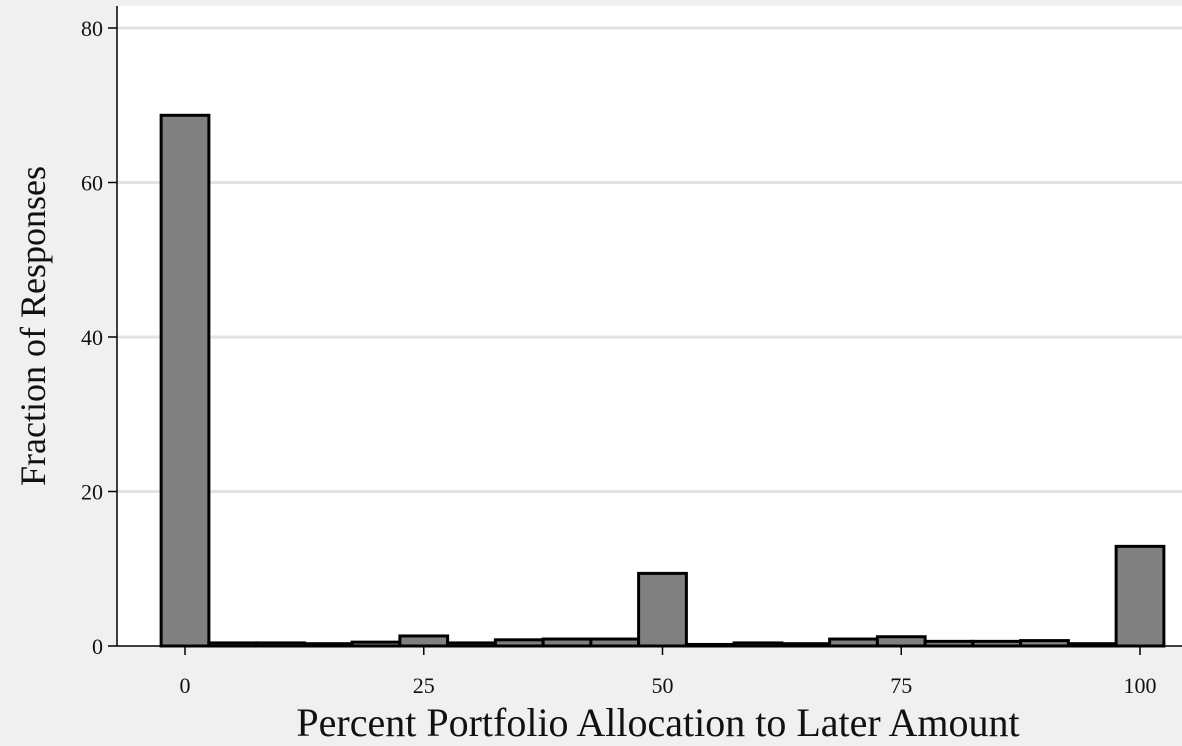 The width and height of the screenshot is (1182, 746). What do you see at coordinates (92, 183) in the screenshot?
I see `y-tick-label: 60` at bounding box center [92, 183].